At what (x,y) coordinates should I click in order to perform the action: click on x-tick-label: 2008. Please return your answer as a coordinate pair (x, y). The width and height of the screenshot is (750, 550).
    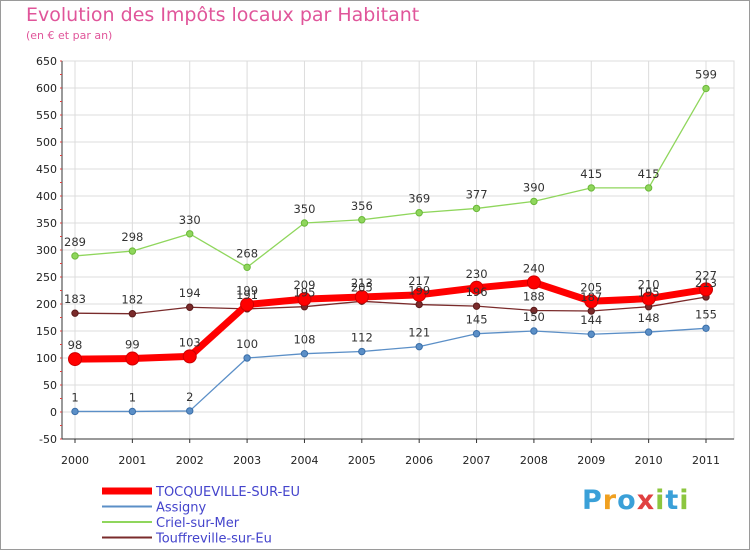
    Looking at the image, I should click on (534, 460).